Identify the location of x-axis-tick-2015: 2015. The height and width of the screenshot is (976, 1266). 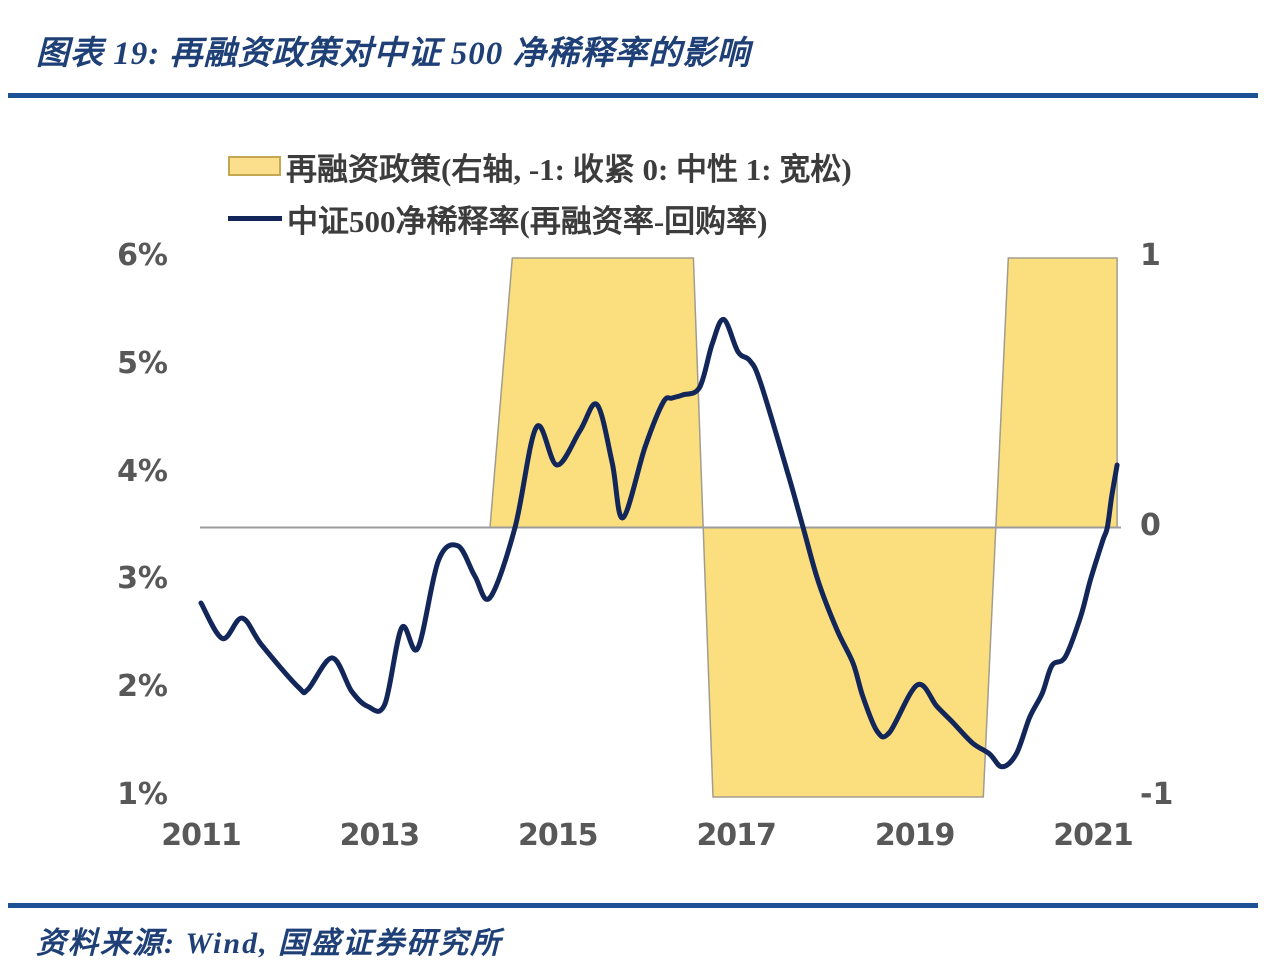
(558, 835).